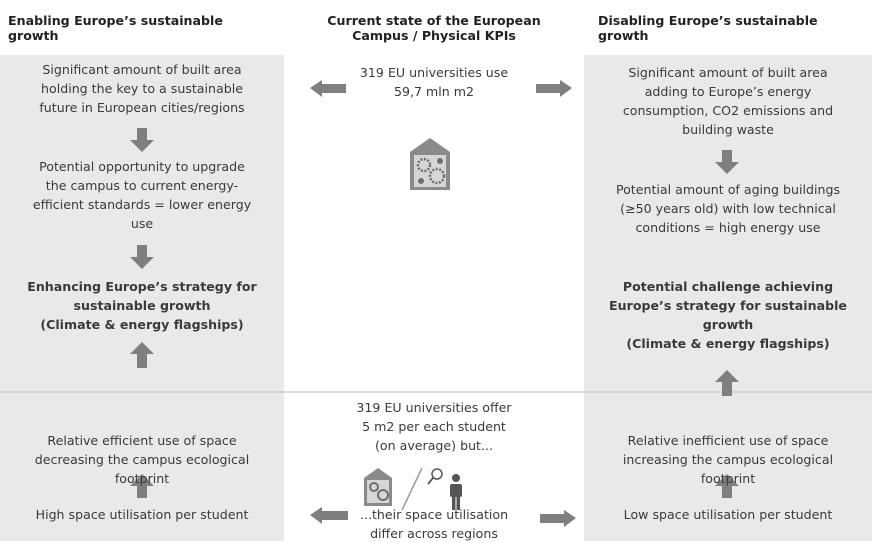 This screenshot has width=872, height=543. Describe the element at coordinates (728, 305) in the screenshot. I see `text-line: Europe’s strategy for sustainable` at that location.